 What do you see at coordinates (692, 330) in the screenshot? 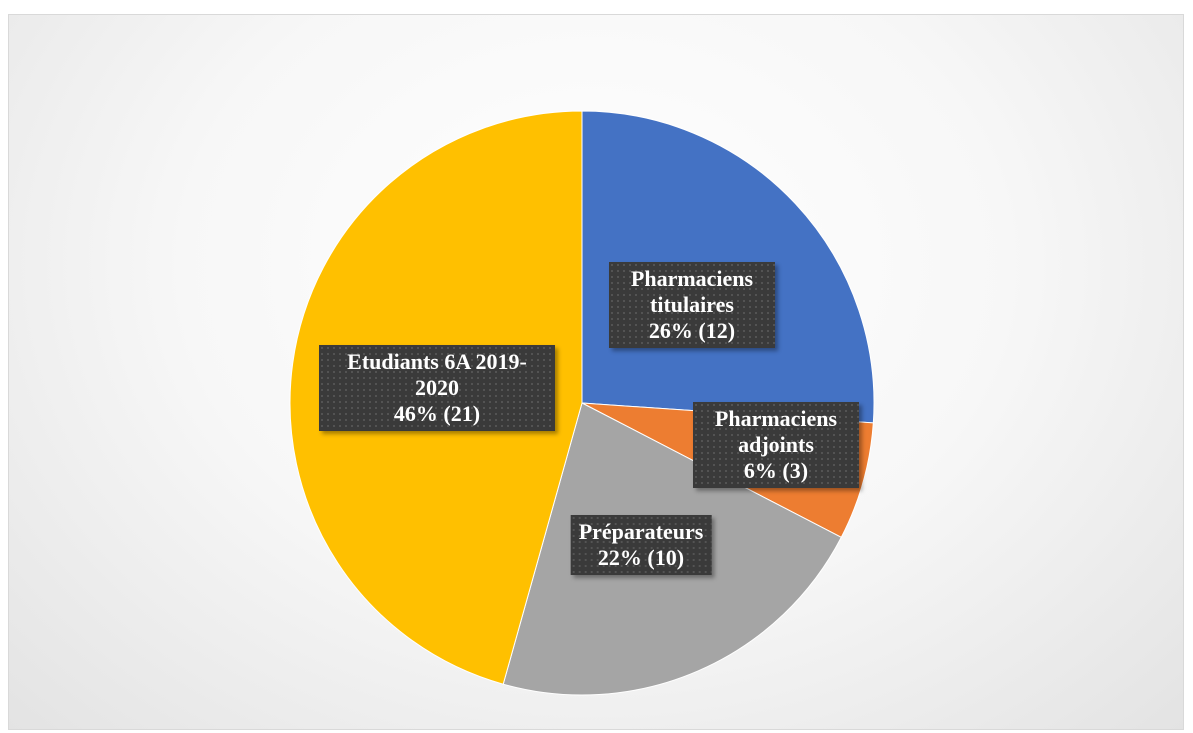
I see `value-label: 26% (12)` at bounding box center [692, 330].